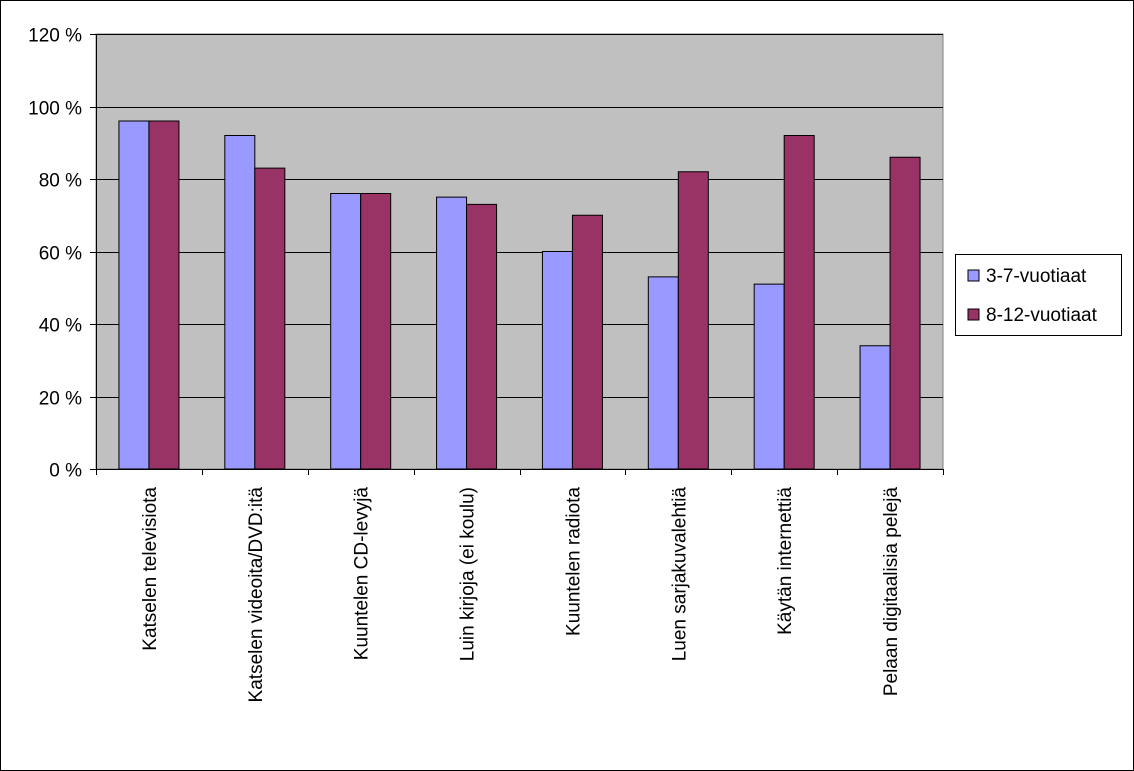  I want to click on x-category-label: Kuuntelen radiota, so click(573, 561).